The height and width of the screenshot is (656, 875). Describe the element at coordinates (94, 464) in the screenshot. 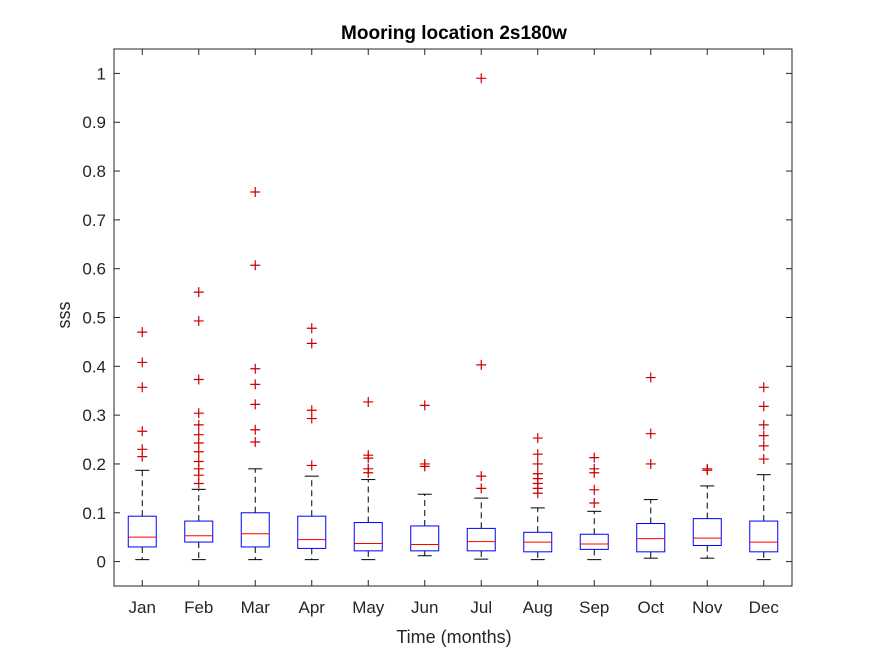

I see `y-tick-label: 0.2` at that location.